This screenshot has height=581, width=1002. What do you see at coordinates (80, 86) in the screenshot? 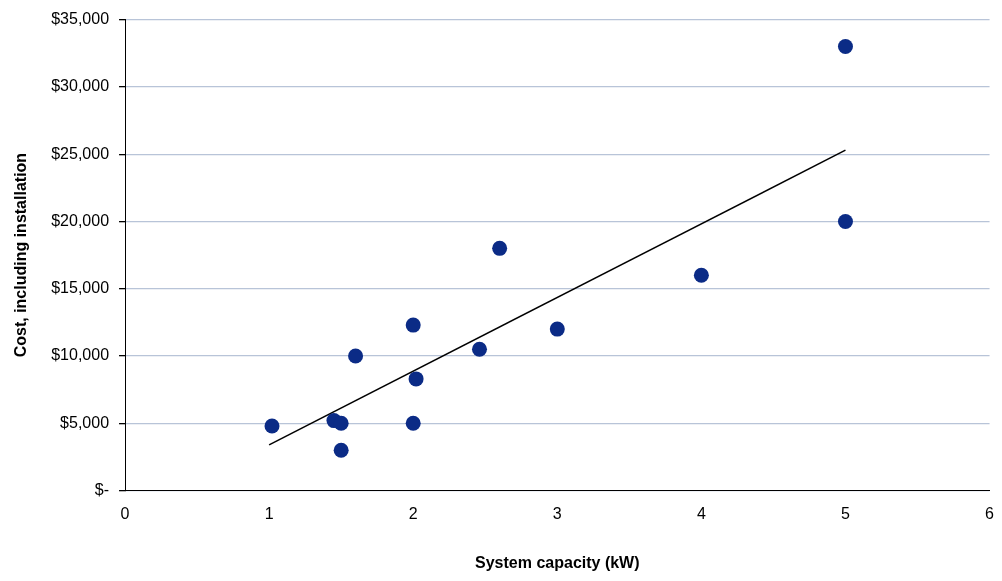
I see `y-tick-label: $30,000` at bounding box center [80, 86].